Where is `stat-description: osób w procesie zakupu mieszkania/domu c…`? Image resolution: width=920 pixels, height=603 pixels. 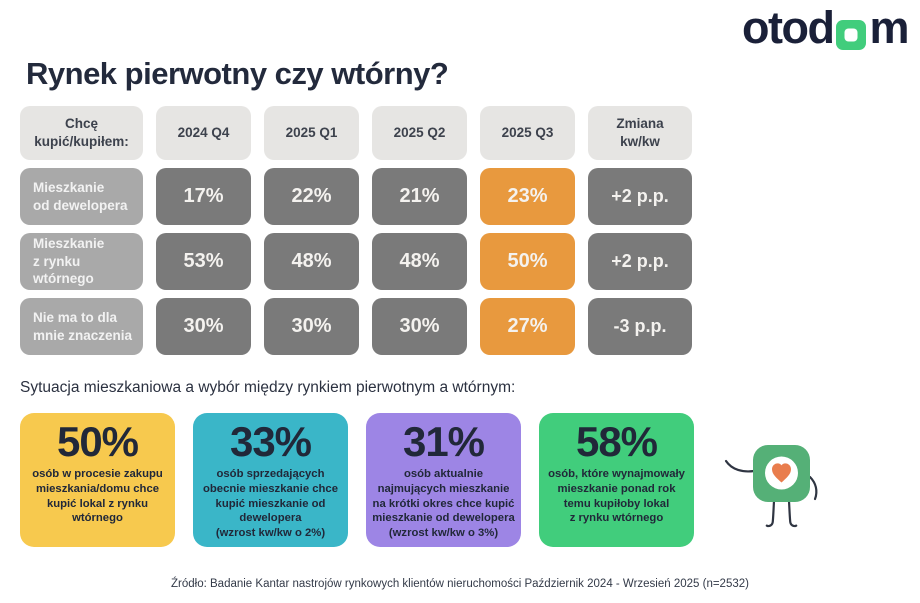
stat-description: osób w procesie zakupu mieszkania/domu c… is located at coordinates (97, 496).